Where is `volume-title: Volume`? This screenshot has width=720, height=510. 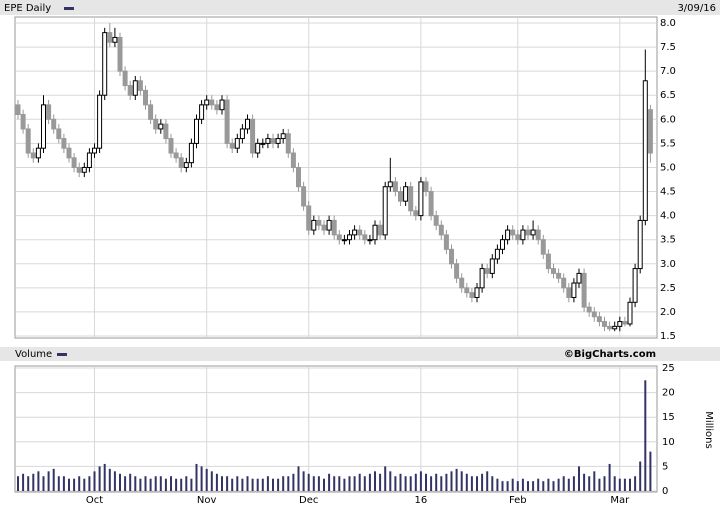 volume-title: Volume is located at coordinates (33, 354).